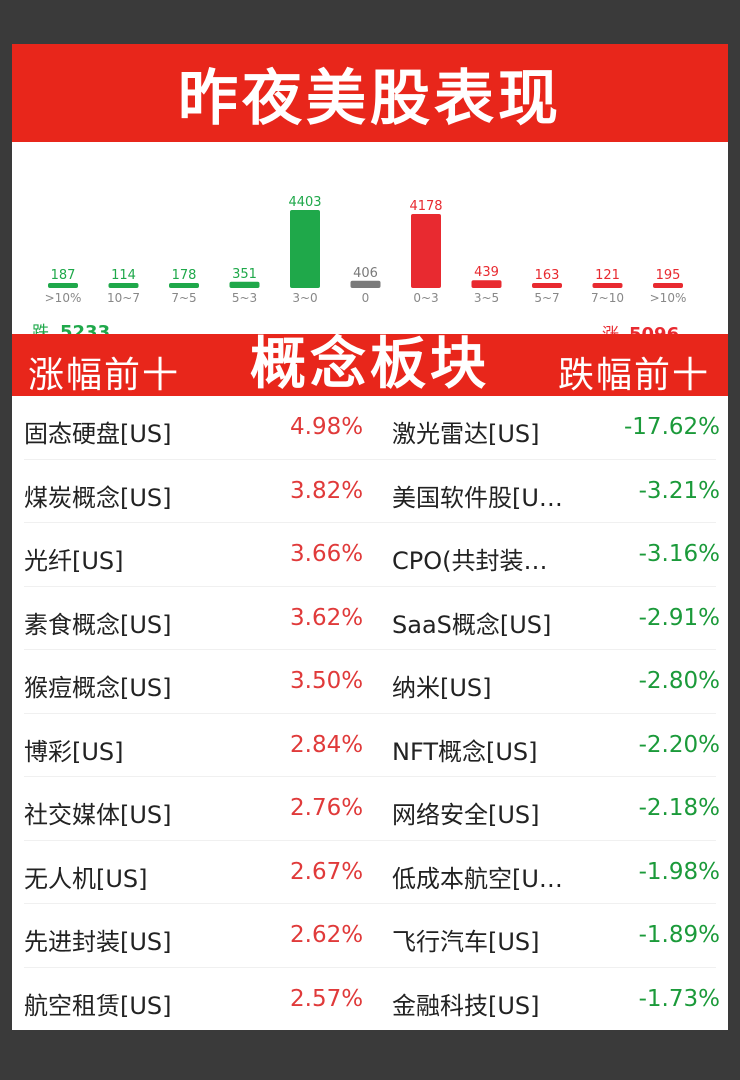 The width and height of the screenshot is (740, 1080). Describe the element at coordinates (633, 375) in the screenshot. I see `top-losers-heading: 跌幅前十` at that location.